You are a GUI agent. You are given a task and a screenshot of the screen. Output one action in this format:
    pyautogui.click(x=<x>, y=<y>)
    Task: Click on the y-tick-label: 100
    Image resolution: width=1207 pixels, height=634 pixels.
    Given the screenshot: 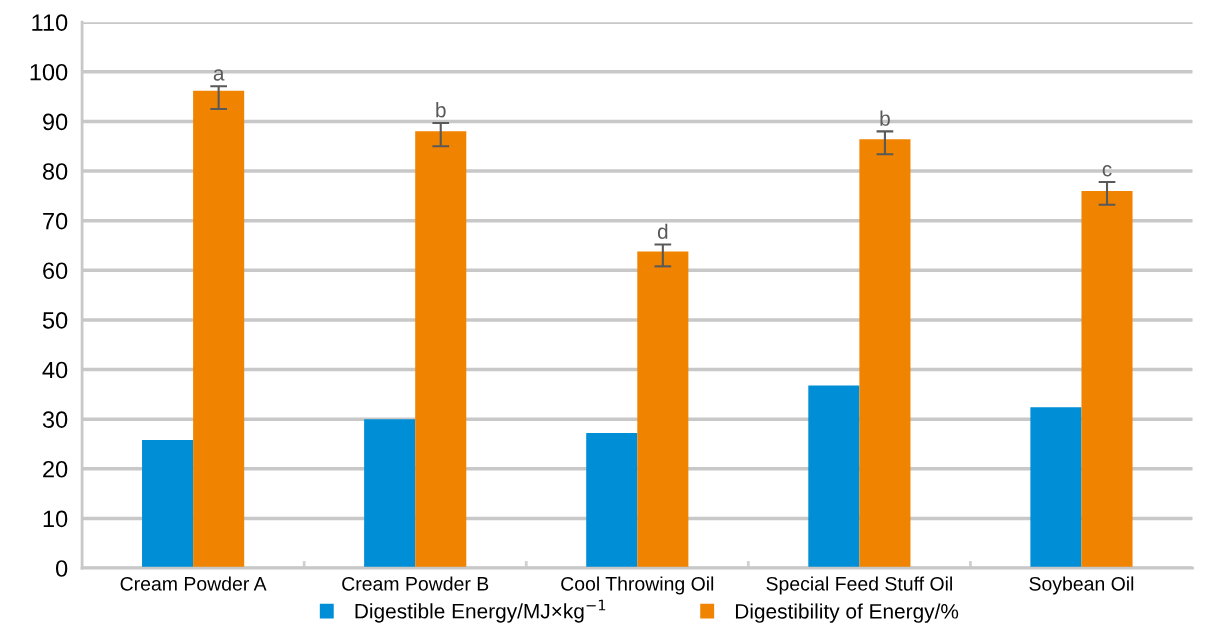 What is the action you would take?
    pyautogui.click(x=49, y=72)
    